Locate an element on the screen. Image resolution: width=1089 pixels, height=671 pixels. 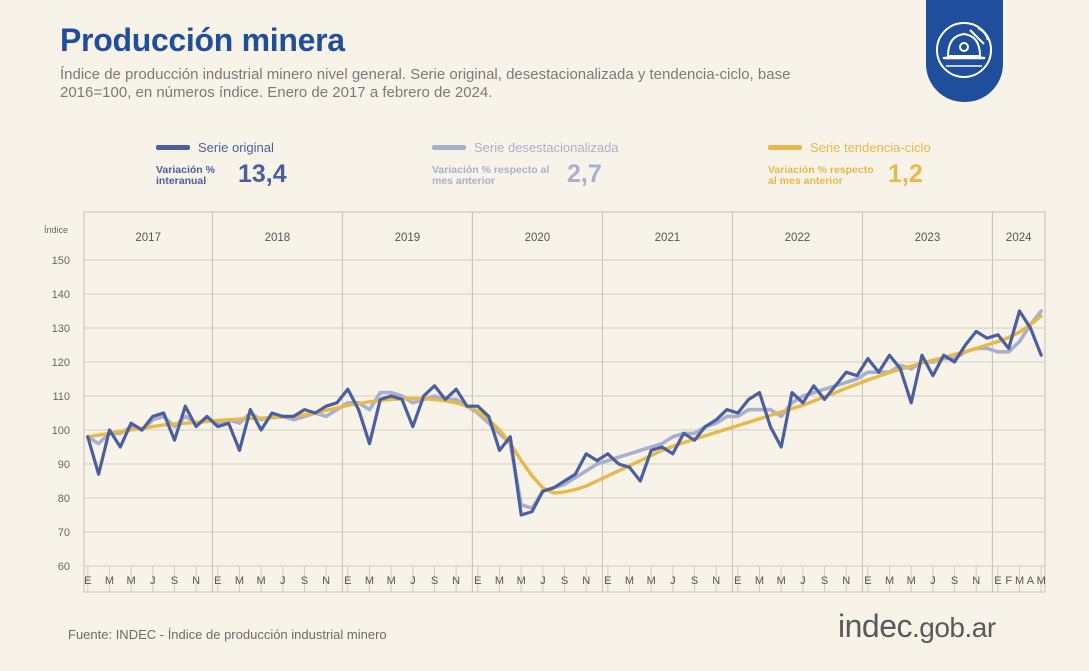
y-tick-label: 70 is located at coordinates (64, 533).